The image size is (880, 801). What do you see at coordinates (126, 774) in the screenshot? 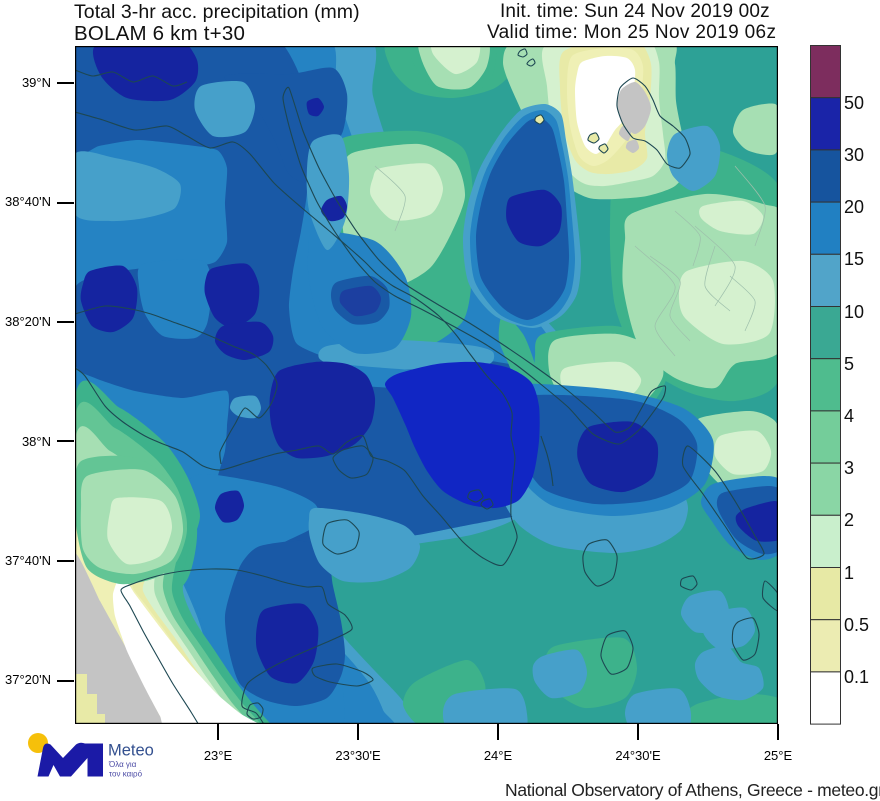
I see `svg-text: τον καιρό` at bounding box center [126, 774].